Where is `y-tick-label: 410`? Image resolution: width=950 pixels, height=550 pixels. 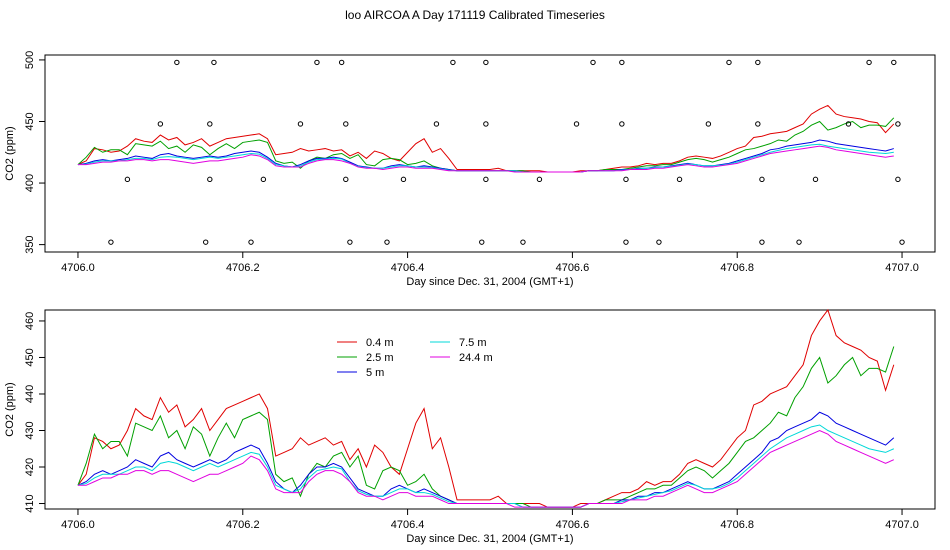
y-tick-label: 410 is located at coordinates (30, 503).